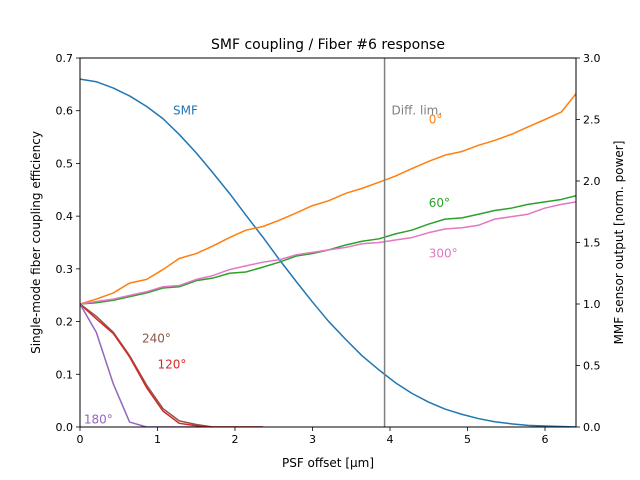  Describe the element at coordinates (619, 243) in the screenshot. I see `y-axis-right-label: MMF sensor output [norm. power]` at that location.